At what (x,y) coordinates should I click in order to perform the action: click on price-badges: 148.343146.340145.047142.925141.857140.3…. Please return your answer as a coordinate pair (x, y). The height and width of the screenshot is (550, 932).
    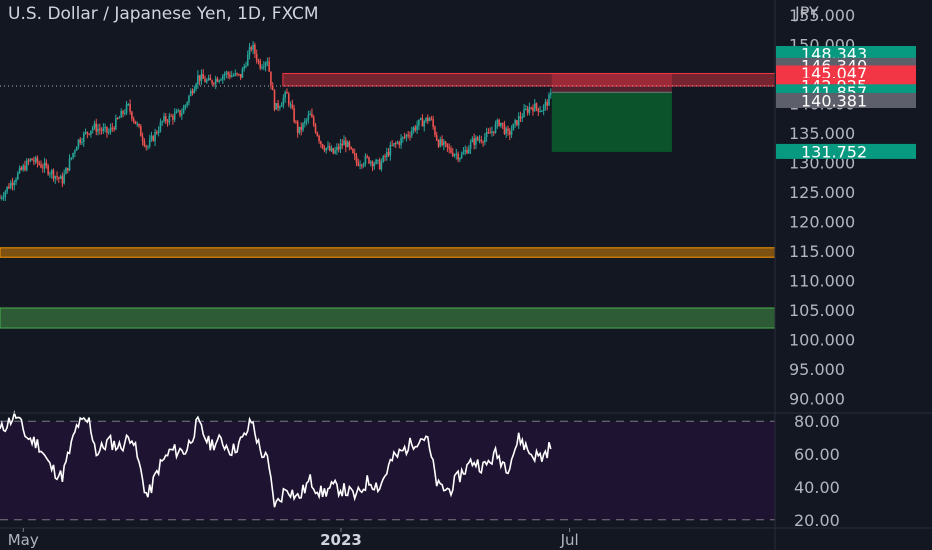
    Looking at the image, I should click on (846, 103).